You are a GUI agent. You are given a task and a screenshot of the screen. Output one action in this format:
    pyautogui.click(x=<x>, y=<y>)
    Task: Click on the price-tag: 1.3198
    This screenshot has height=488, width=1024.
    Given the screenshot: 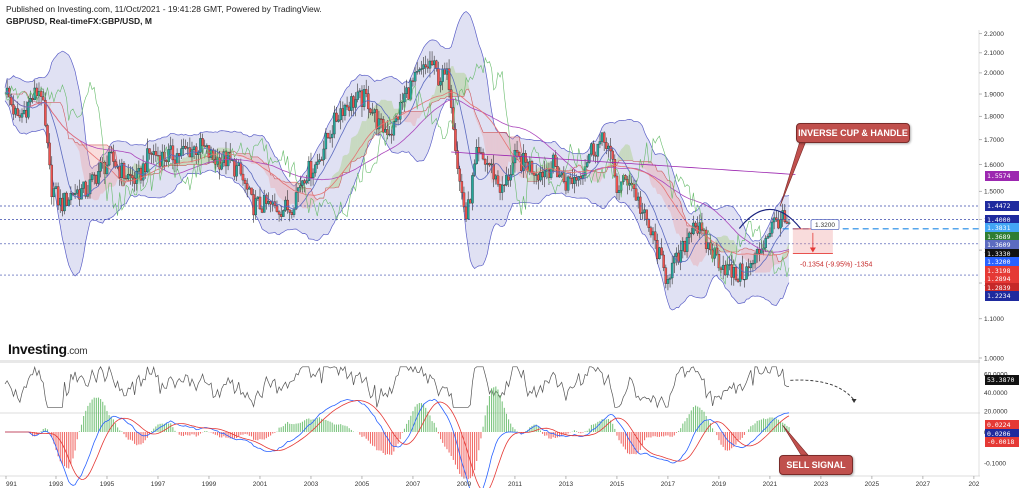 What is the action you would take?
    pyautogui.click(x=1002, y=270)
    